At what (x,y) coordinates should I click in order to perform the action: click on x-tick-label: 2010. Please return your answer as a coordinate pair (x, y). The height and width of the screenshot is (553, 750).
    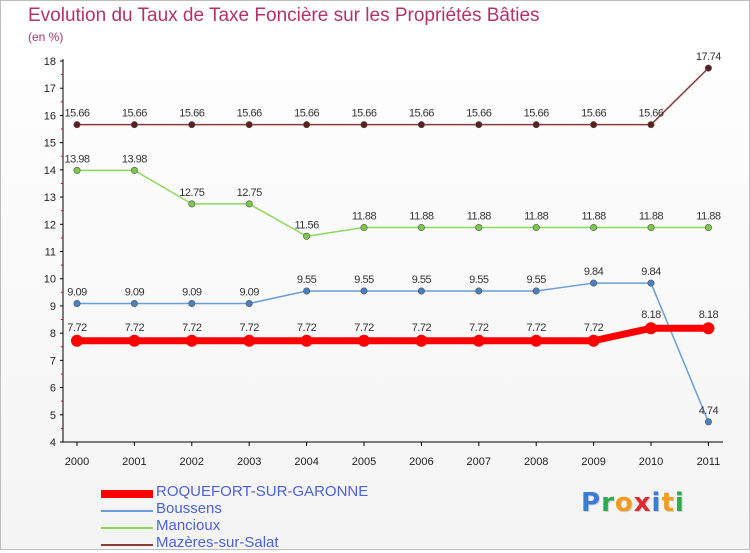
    Looking at the image, I should click on (651, 462).